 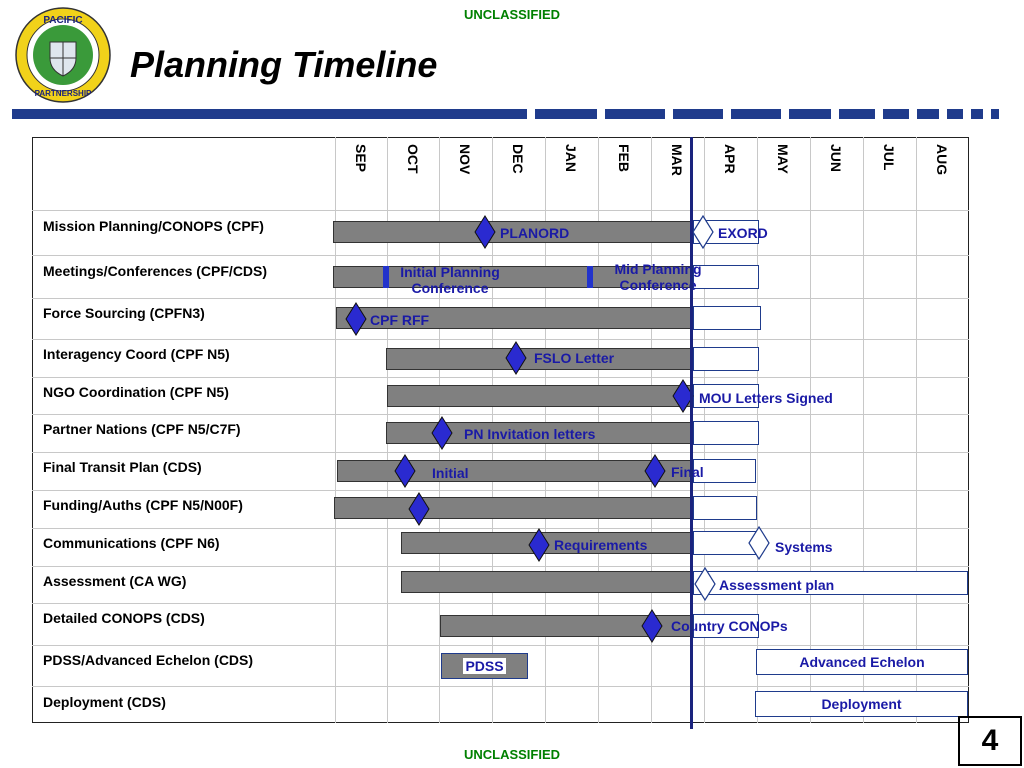 I want to click on label-initial-planning: Initial Planning Conference, so click(x=450, y=280).